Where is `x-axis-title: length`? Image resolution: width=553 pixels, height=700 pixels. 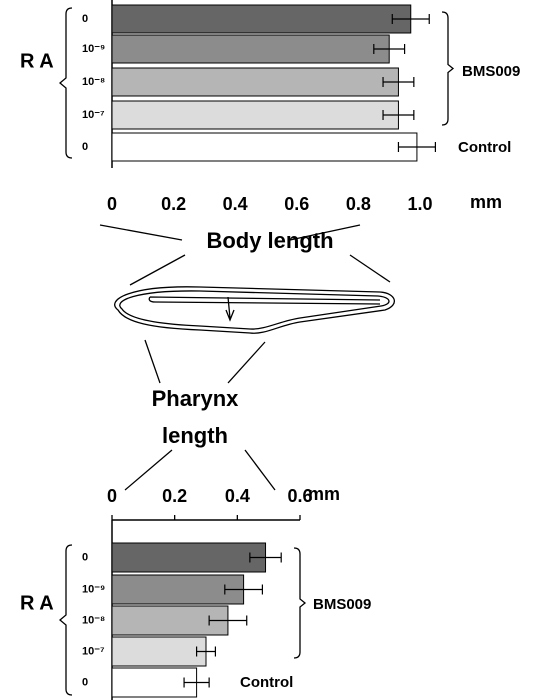 x-axis-title: length is located at coordinates (195, 435).